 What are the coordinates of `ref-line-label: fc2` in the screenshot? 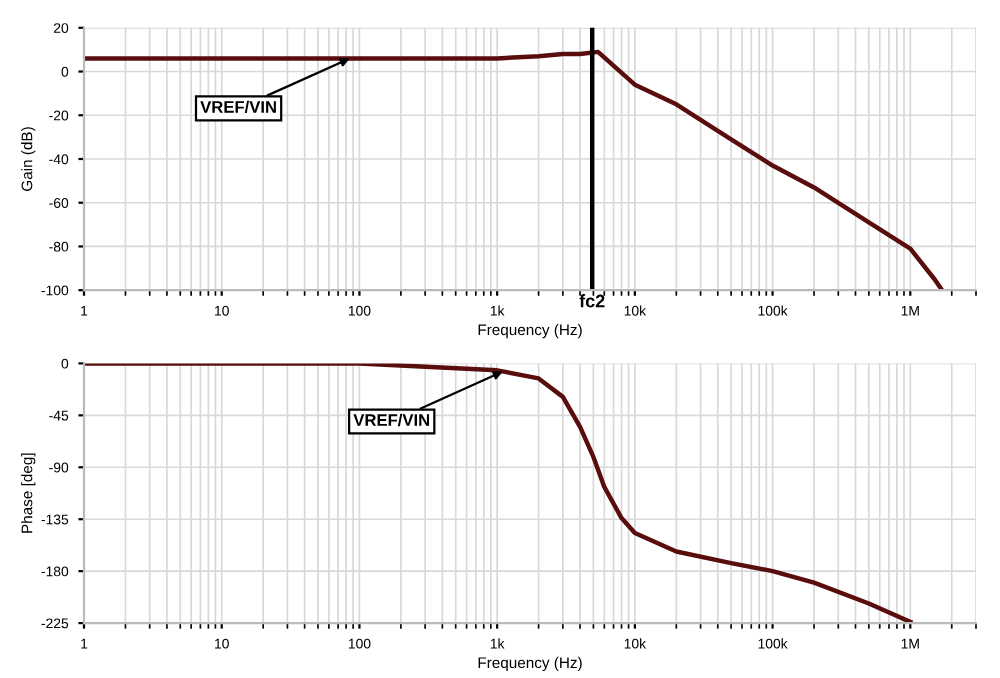 It's located at (592, 301).